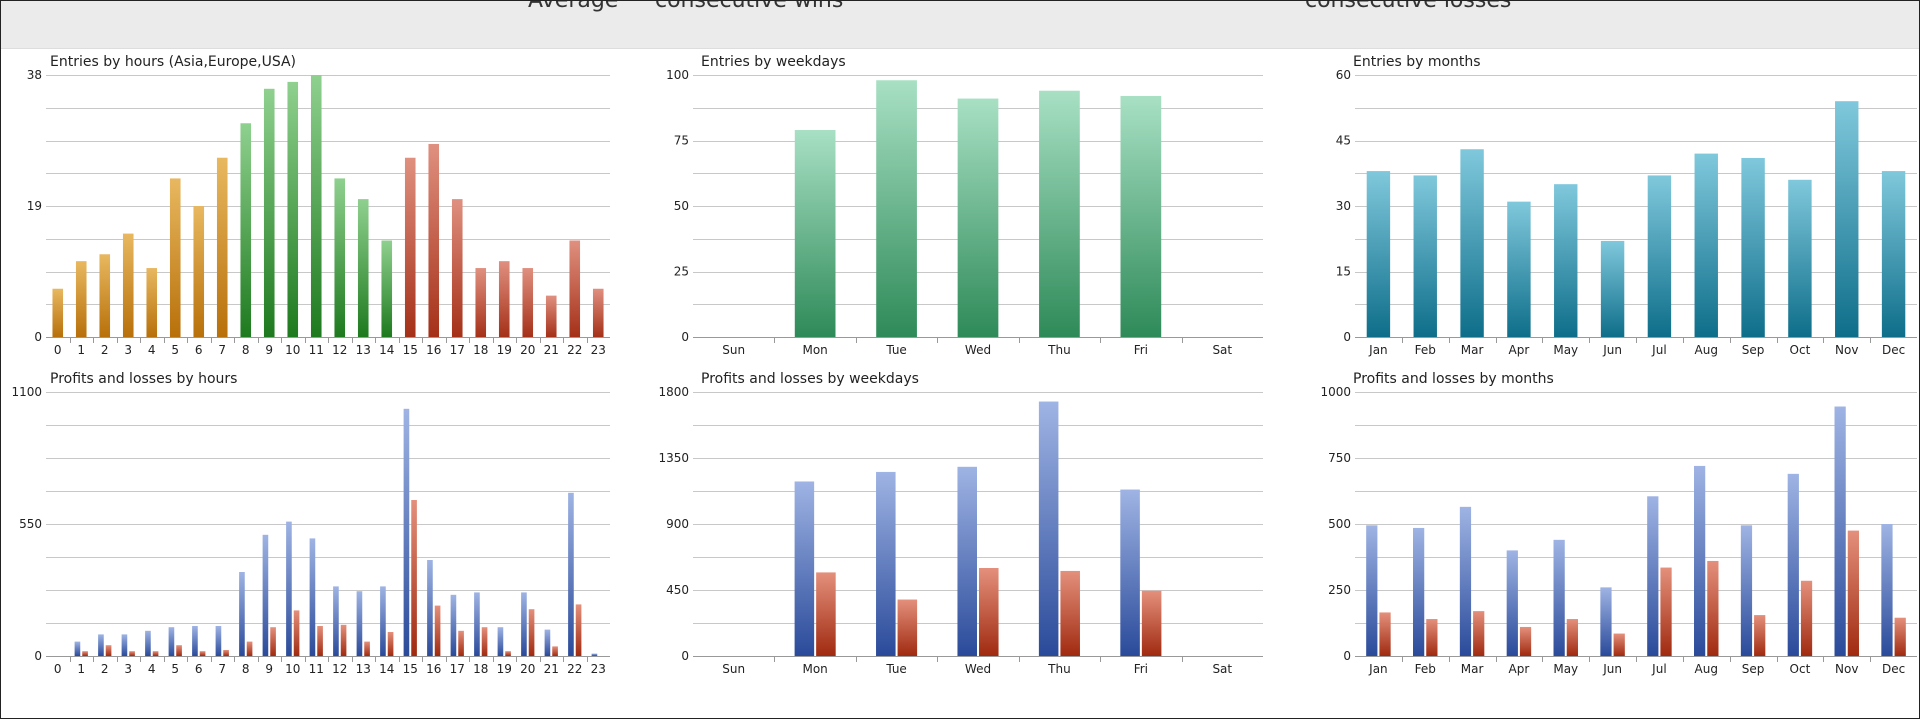 This screenshot has width=1920, height=719. What do you see at coordinates (410, 350) in the screenshot?
I see `x-tick-label: 15` at bounding box center [410, 350].